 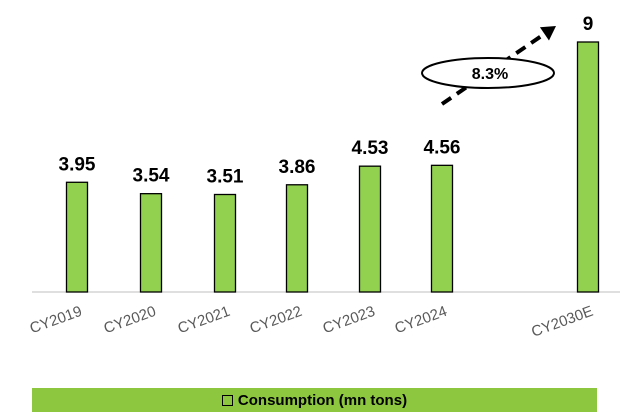 I want to click on legend-label: Consumption (mn tons), so click(x=322, y=400).